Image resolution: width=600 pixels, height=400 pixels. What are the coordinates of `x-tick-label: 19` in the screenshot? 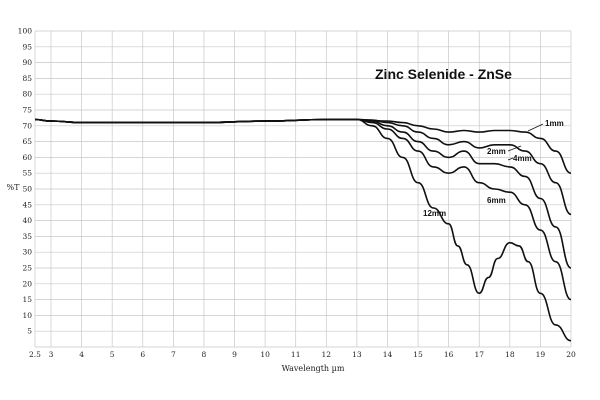 It's located at (541, 354).